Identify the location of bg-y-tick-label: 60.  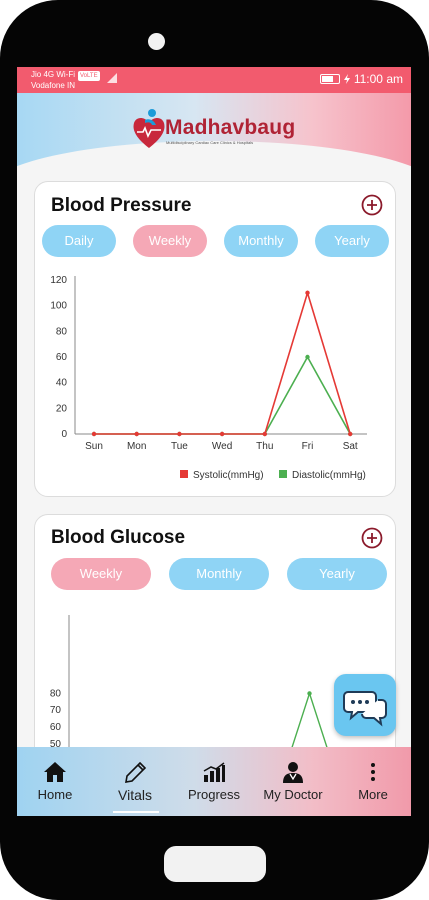
(56, 727).